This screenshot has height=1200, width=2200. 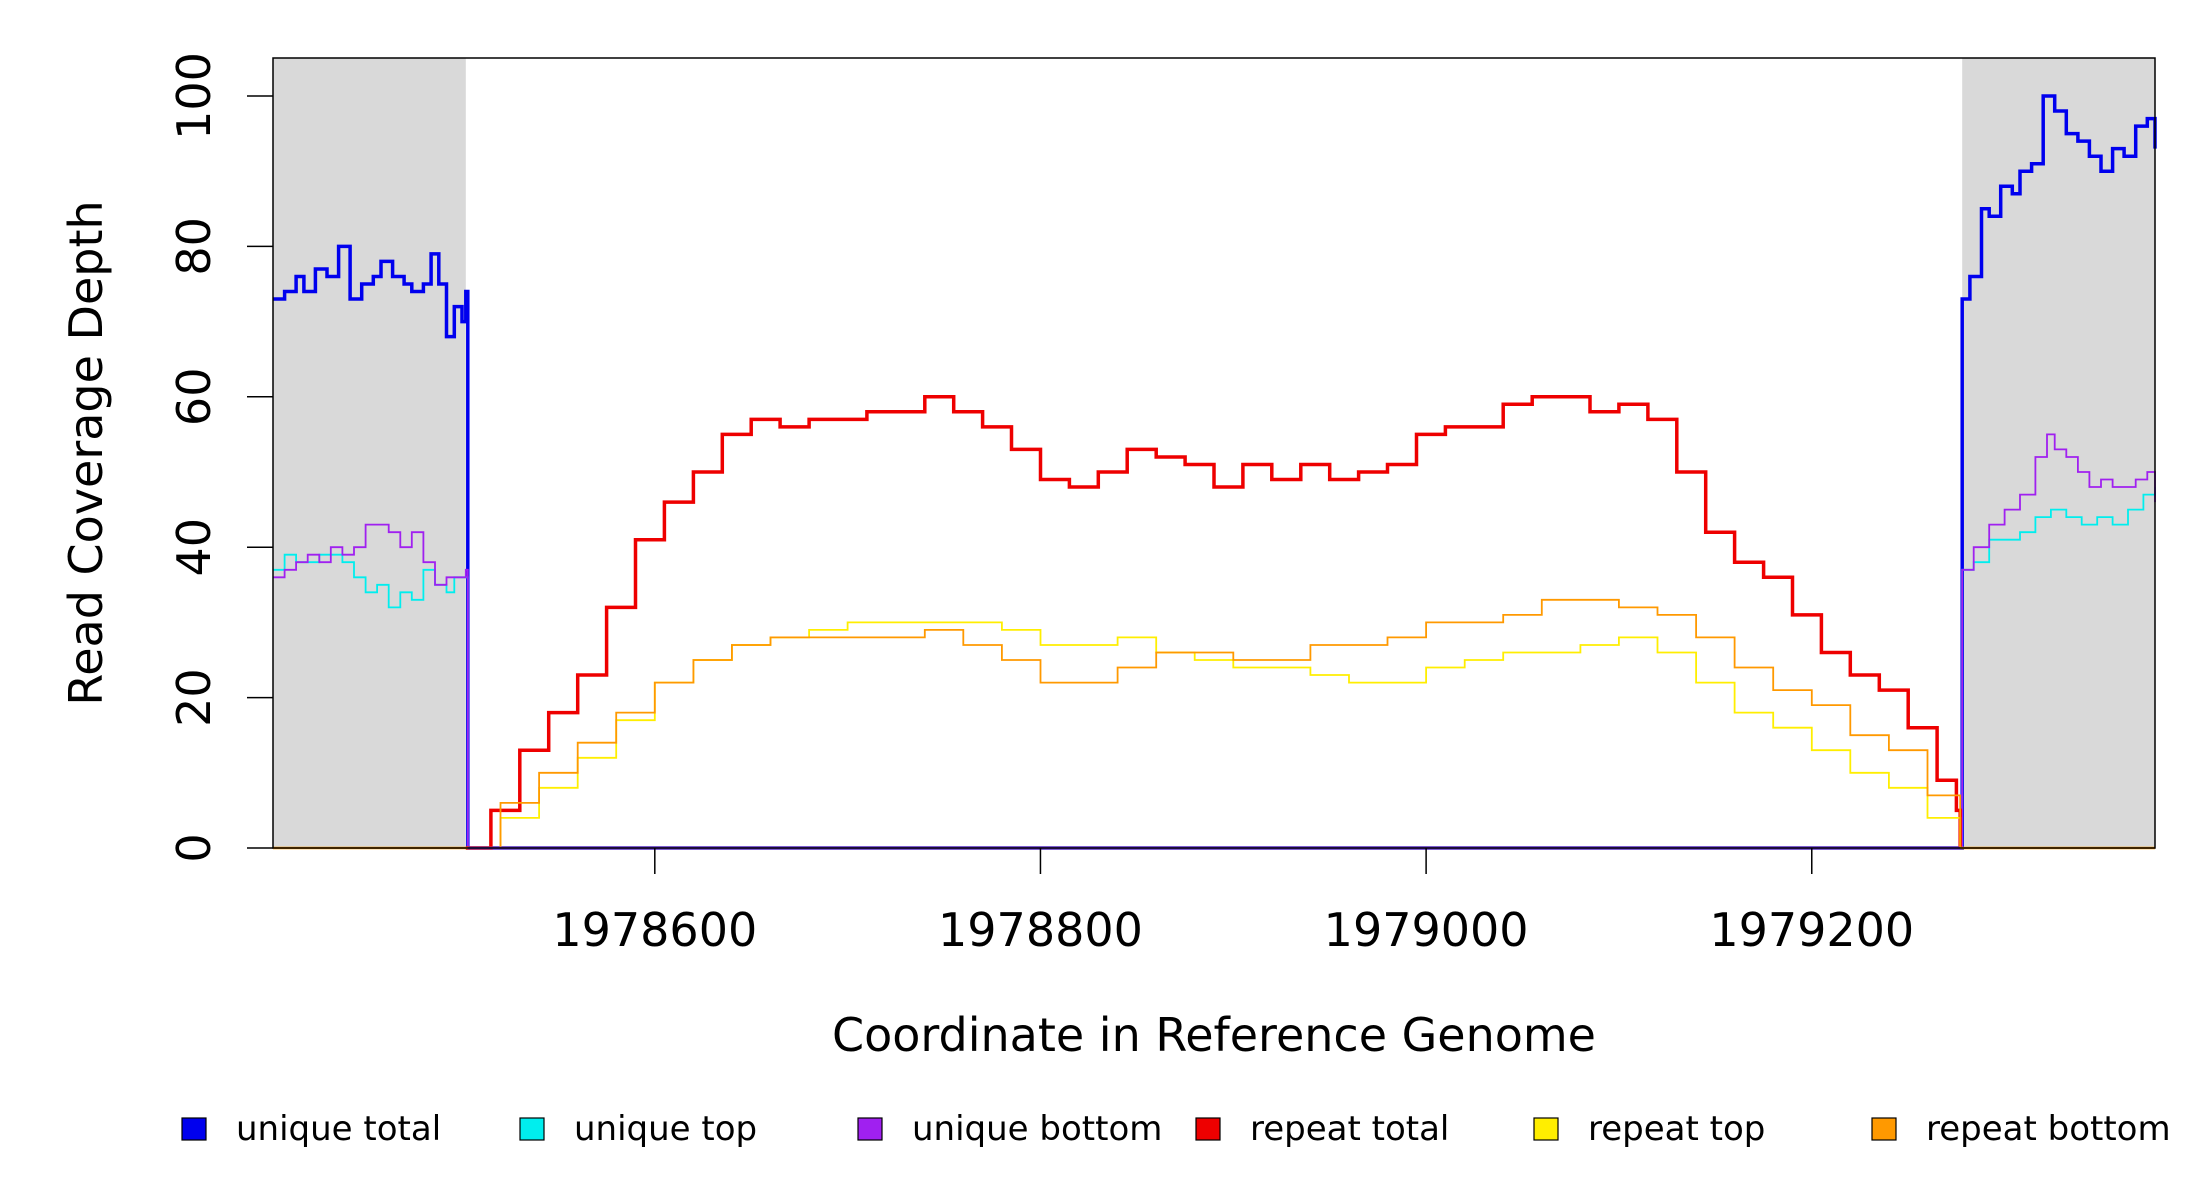 What do you see at coordinates (194, 397) in the screenshot?
I see `y-tick-label: 60` at bounding box center [194, 397].